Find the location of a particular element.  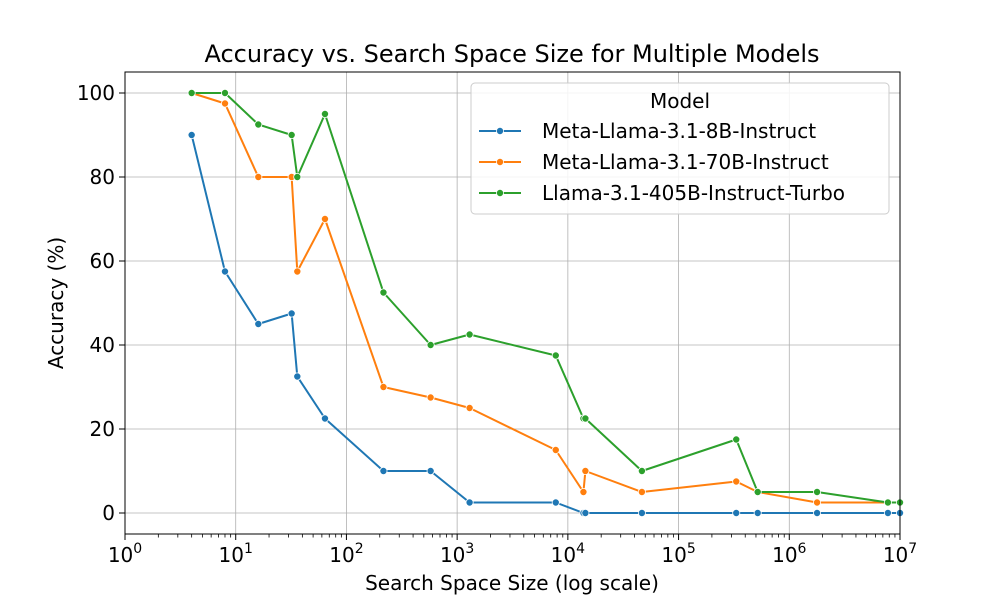

legend-label: Llama-3.1-405B-Instruct-Turbo is located at coordinates (693, 193).